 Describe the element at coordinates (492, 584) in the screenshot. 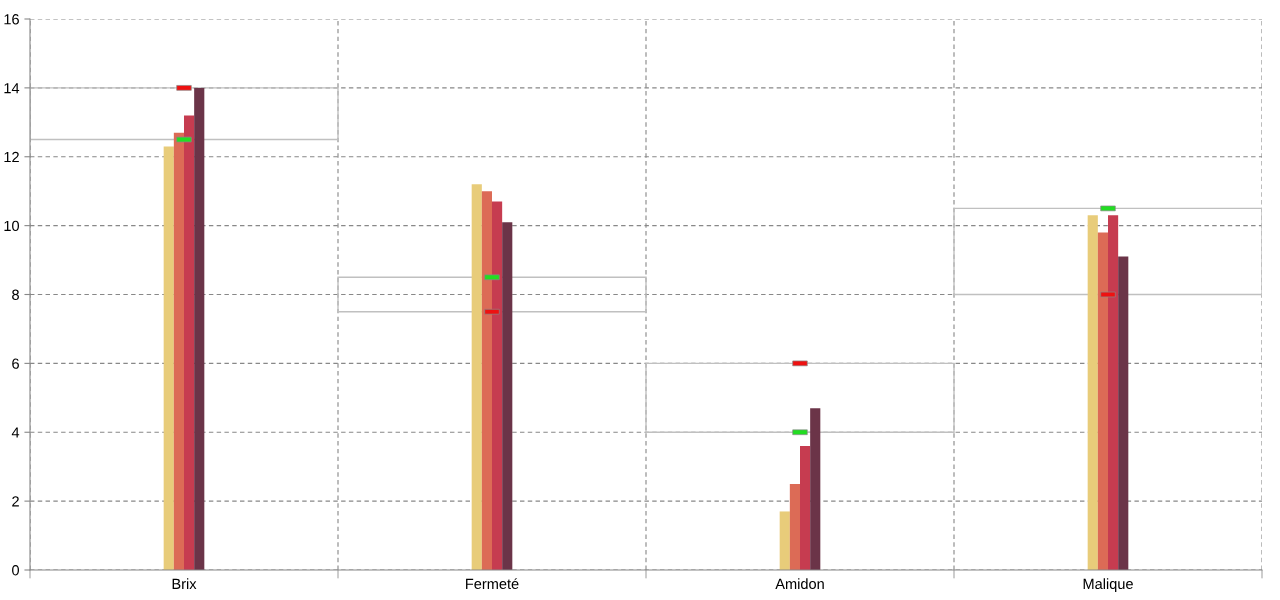

I see `x-tick-label: Fermeté` at that location.